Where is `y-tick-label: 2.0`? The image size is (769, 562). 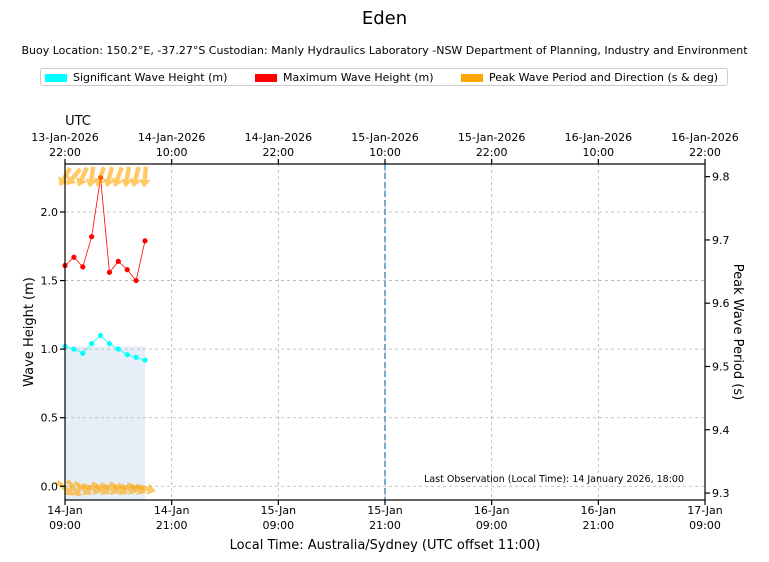 y-tick-label: 2.0 is located at coordinates (50, 212).